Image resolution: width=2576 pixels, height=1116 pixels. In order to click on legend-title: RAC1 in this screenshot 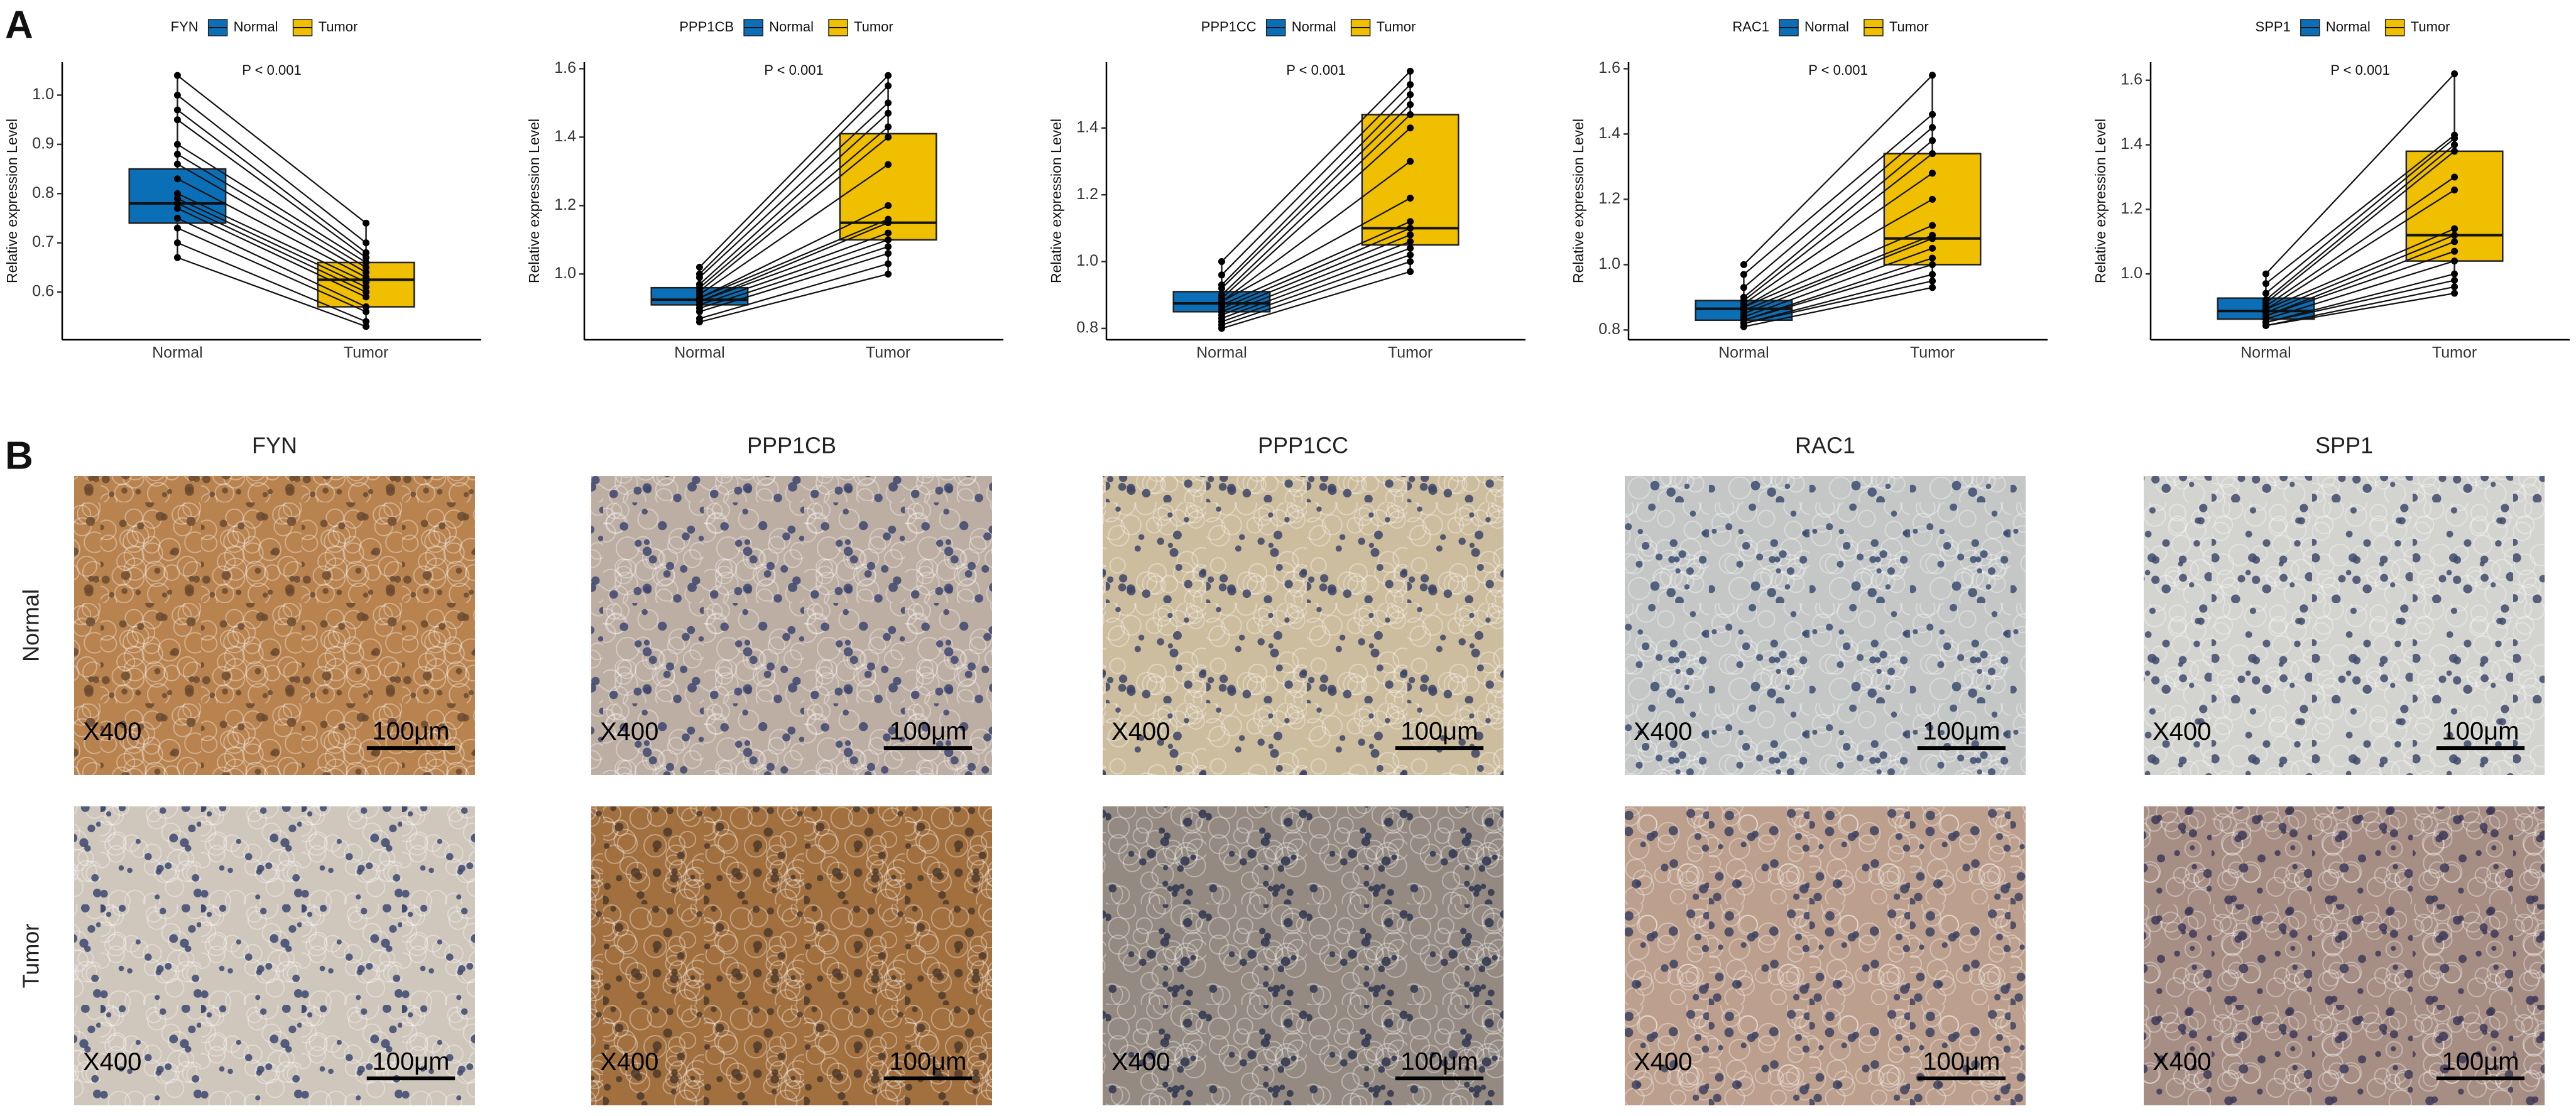, I will do `click(1751, 27)`.